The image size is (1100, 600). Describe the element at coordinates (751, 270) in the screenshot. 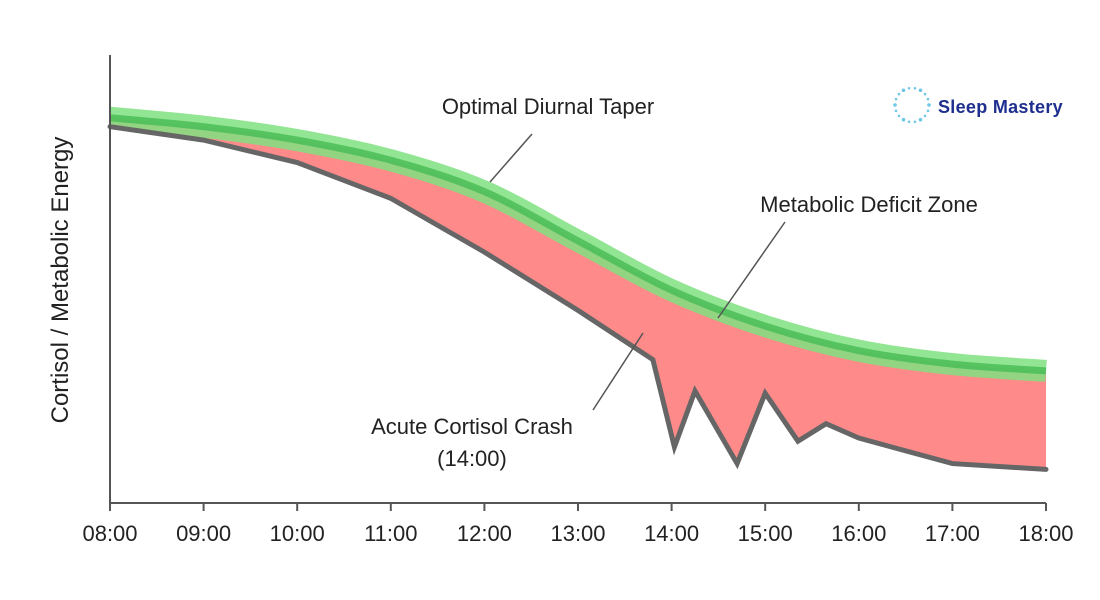

I see `deficit-pointer-line` at that location.